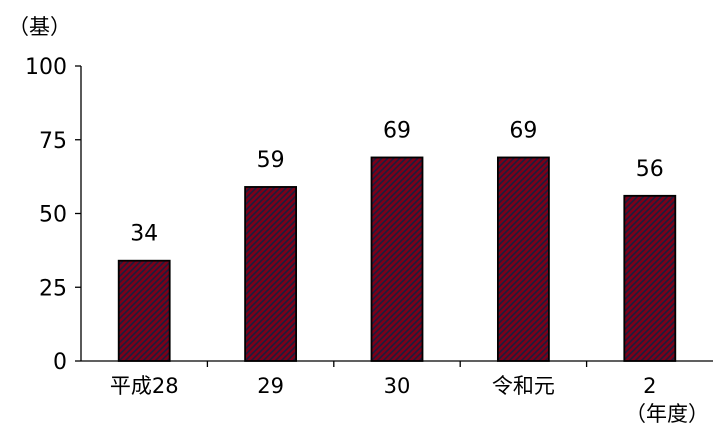 This screenshot has height=434, width=713. What do you see at coordinates (650, 169) in the screenshot?
I see `data-label: 56` at bounding box center [650, 169].